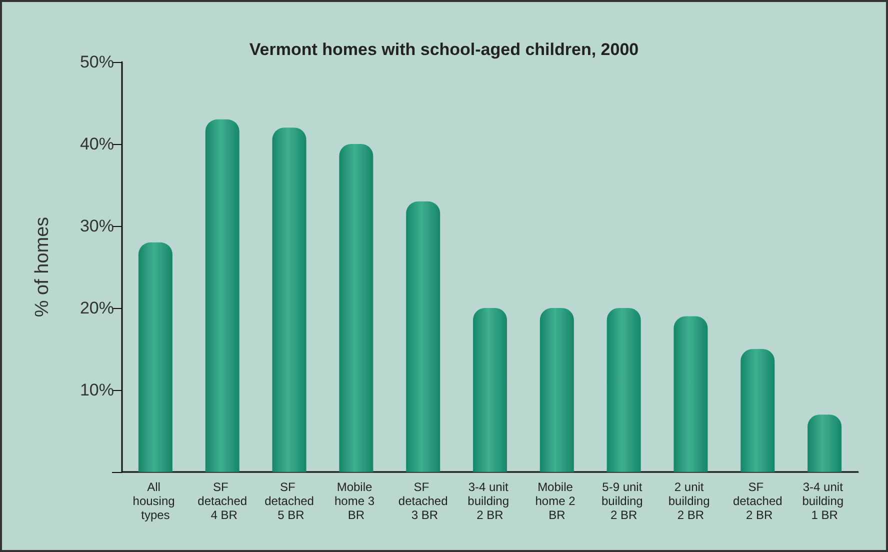 The height and width of the screenshot is (552, 888). Describe the element at coordinates (757, 501) in the screenshot. I see `x-tick-label: SF detached 2 BR` at that location.